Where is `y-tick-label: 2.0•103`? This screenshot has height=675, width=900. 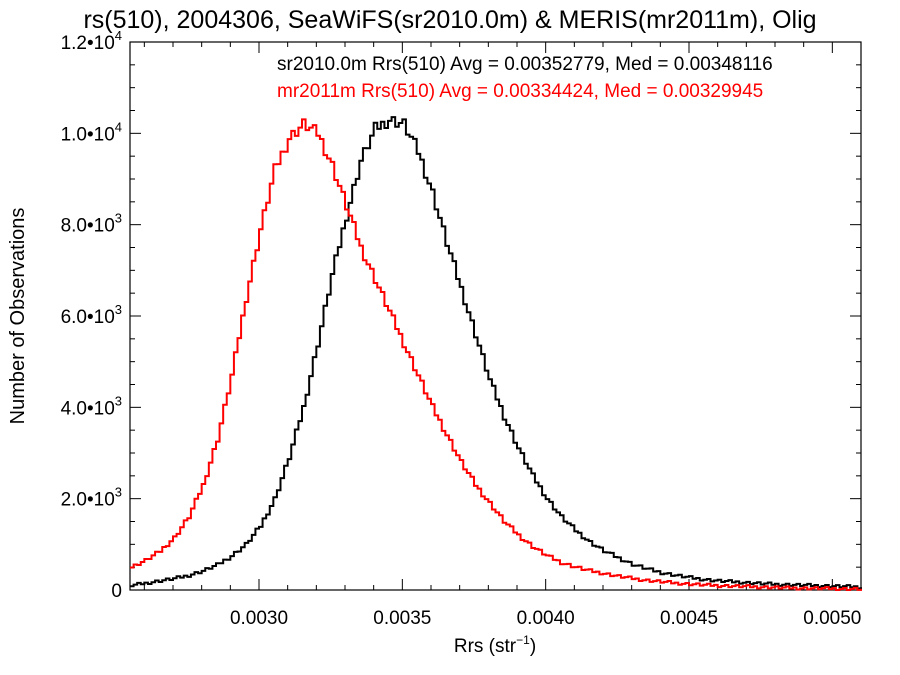
y-tick-label: 2.0•103 is located at coordinates (91, 498).